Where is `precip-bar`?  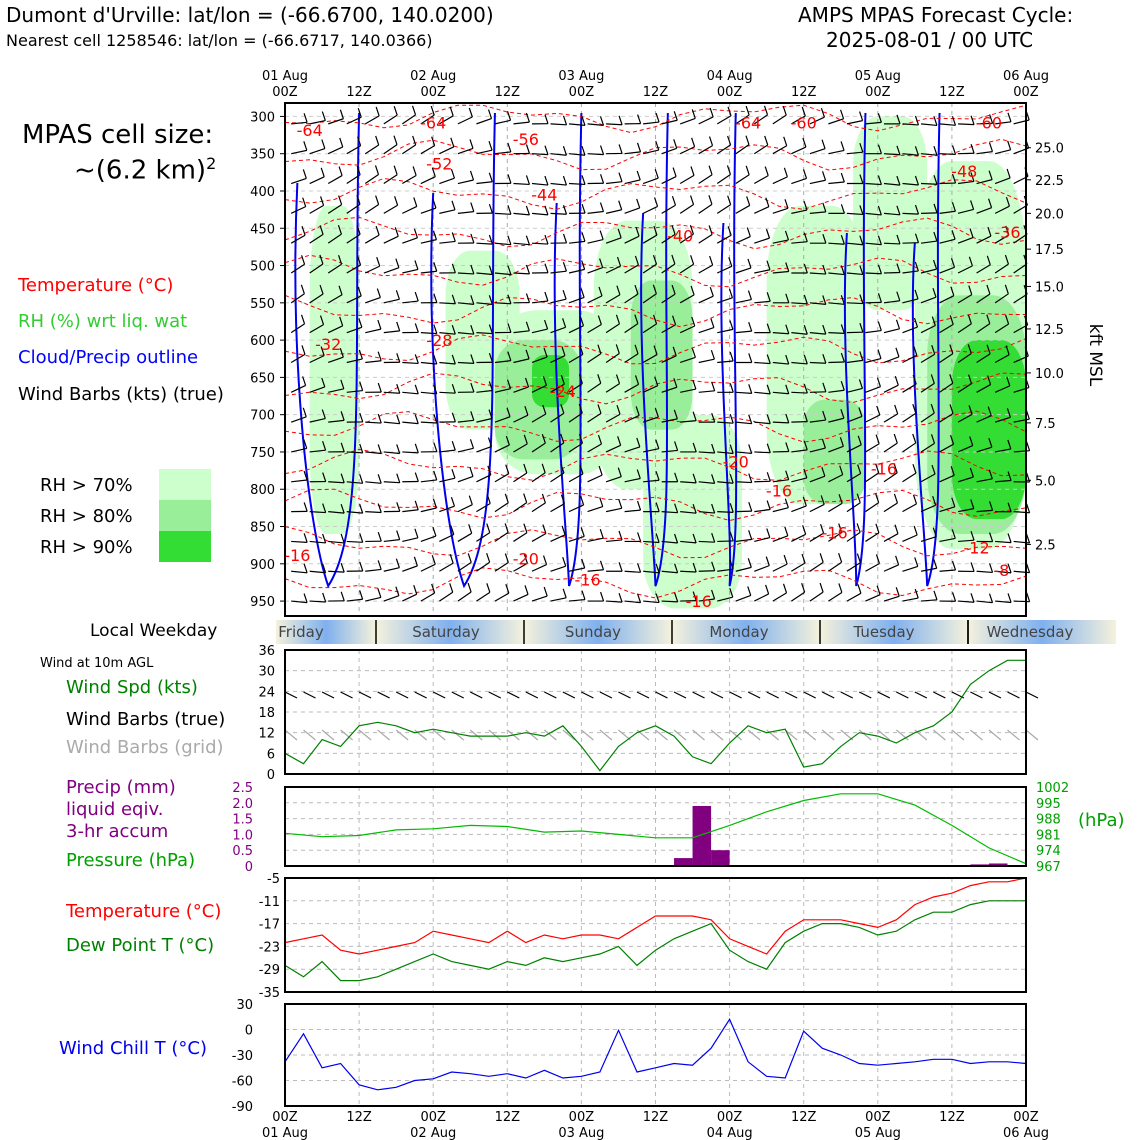 precip-bar is located at coordinates (702, 835).